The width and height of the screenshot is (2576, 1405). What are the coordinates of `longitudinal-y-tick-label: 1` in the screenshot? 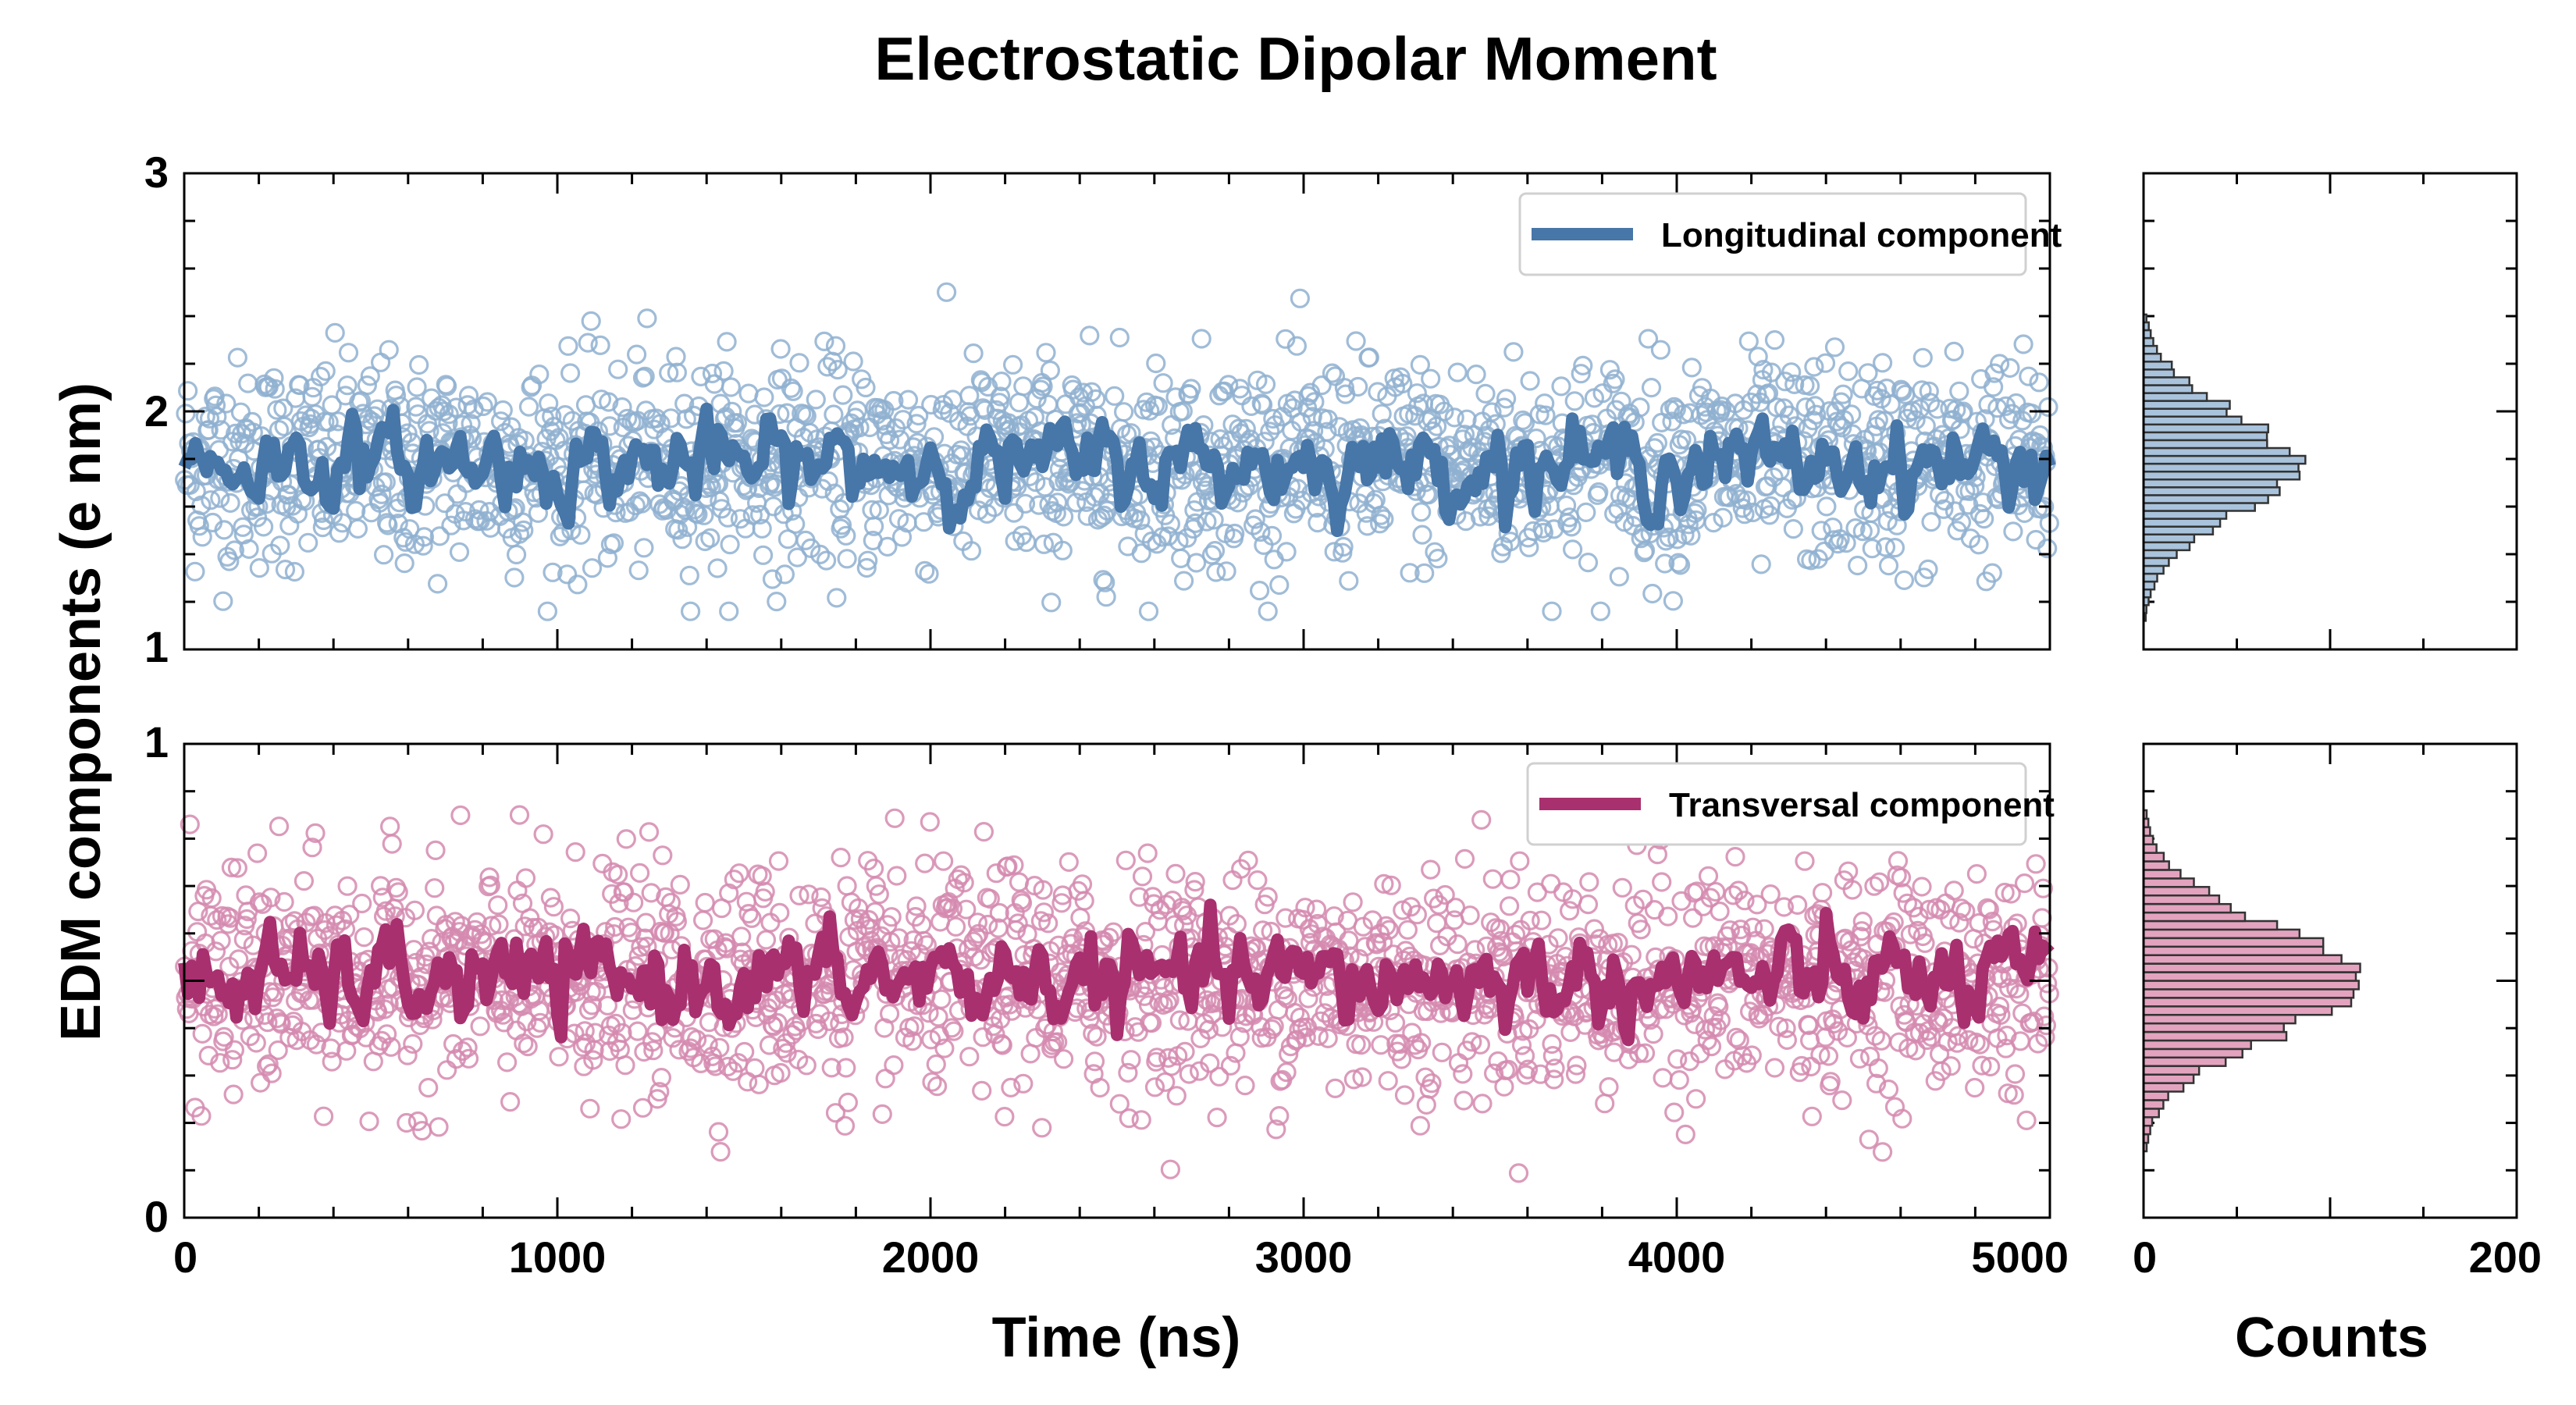 It's located at (156, 646).